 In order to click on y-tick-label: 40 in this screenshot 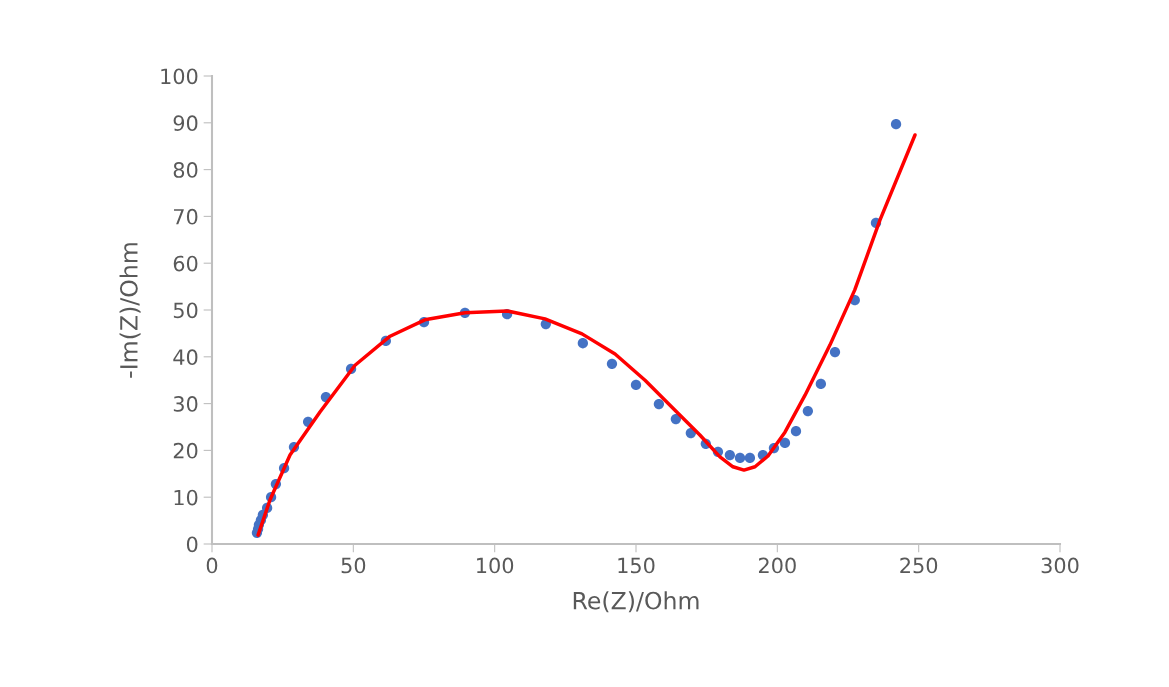, I will do `click(185, 357)`.